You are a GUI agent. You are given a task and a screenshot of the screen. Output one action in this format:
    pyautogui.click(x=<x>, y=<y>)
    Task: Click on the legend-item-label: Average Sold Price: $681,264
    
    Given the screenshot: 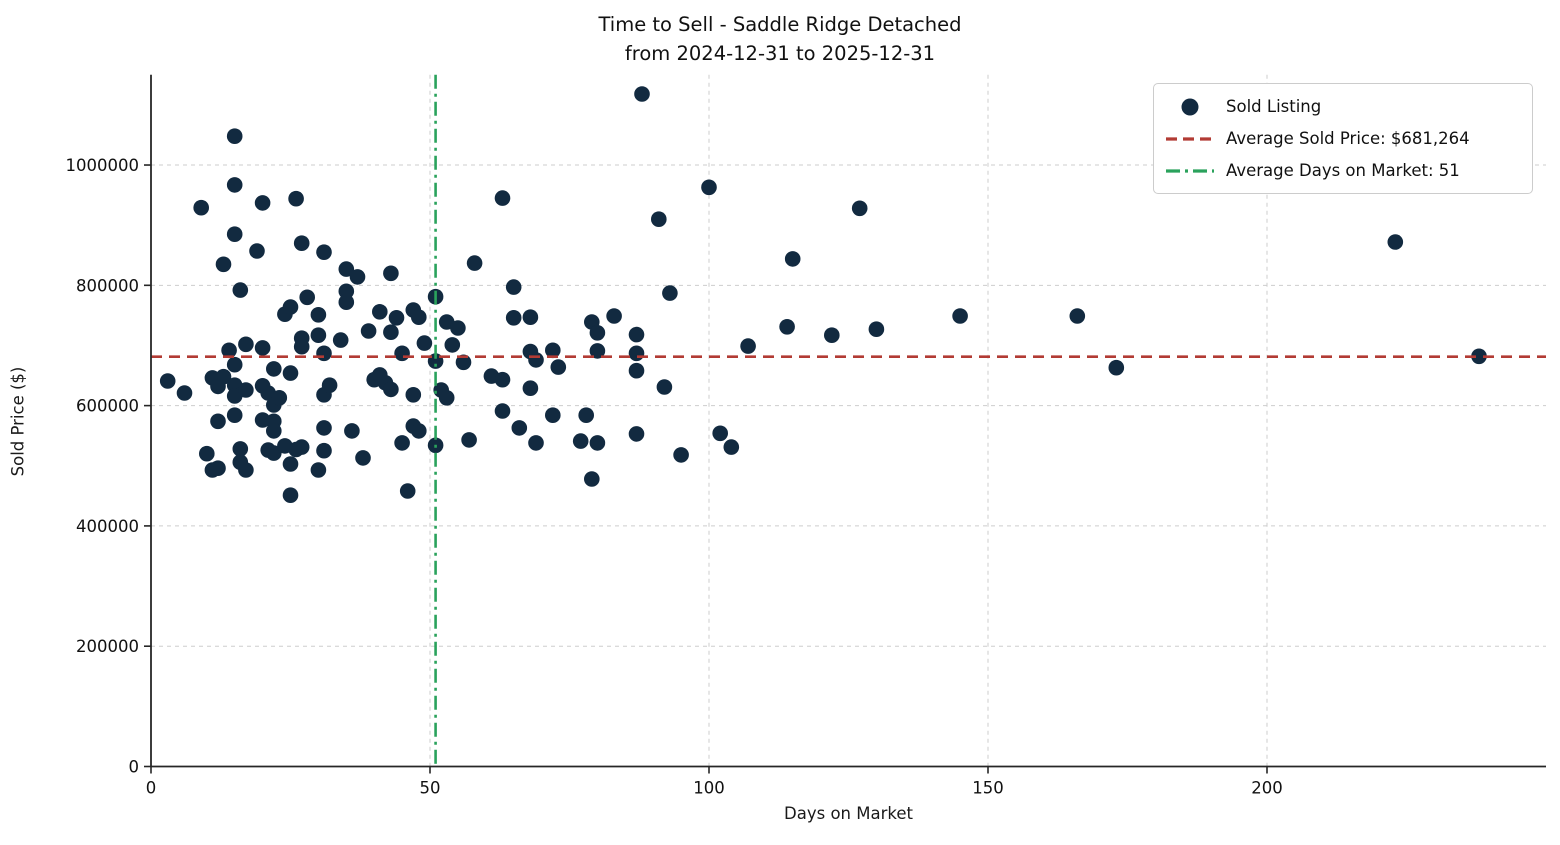 What is the action you would take?
    pyautogui.click(x=1348, y=138)
    